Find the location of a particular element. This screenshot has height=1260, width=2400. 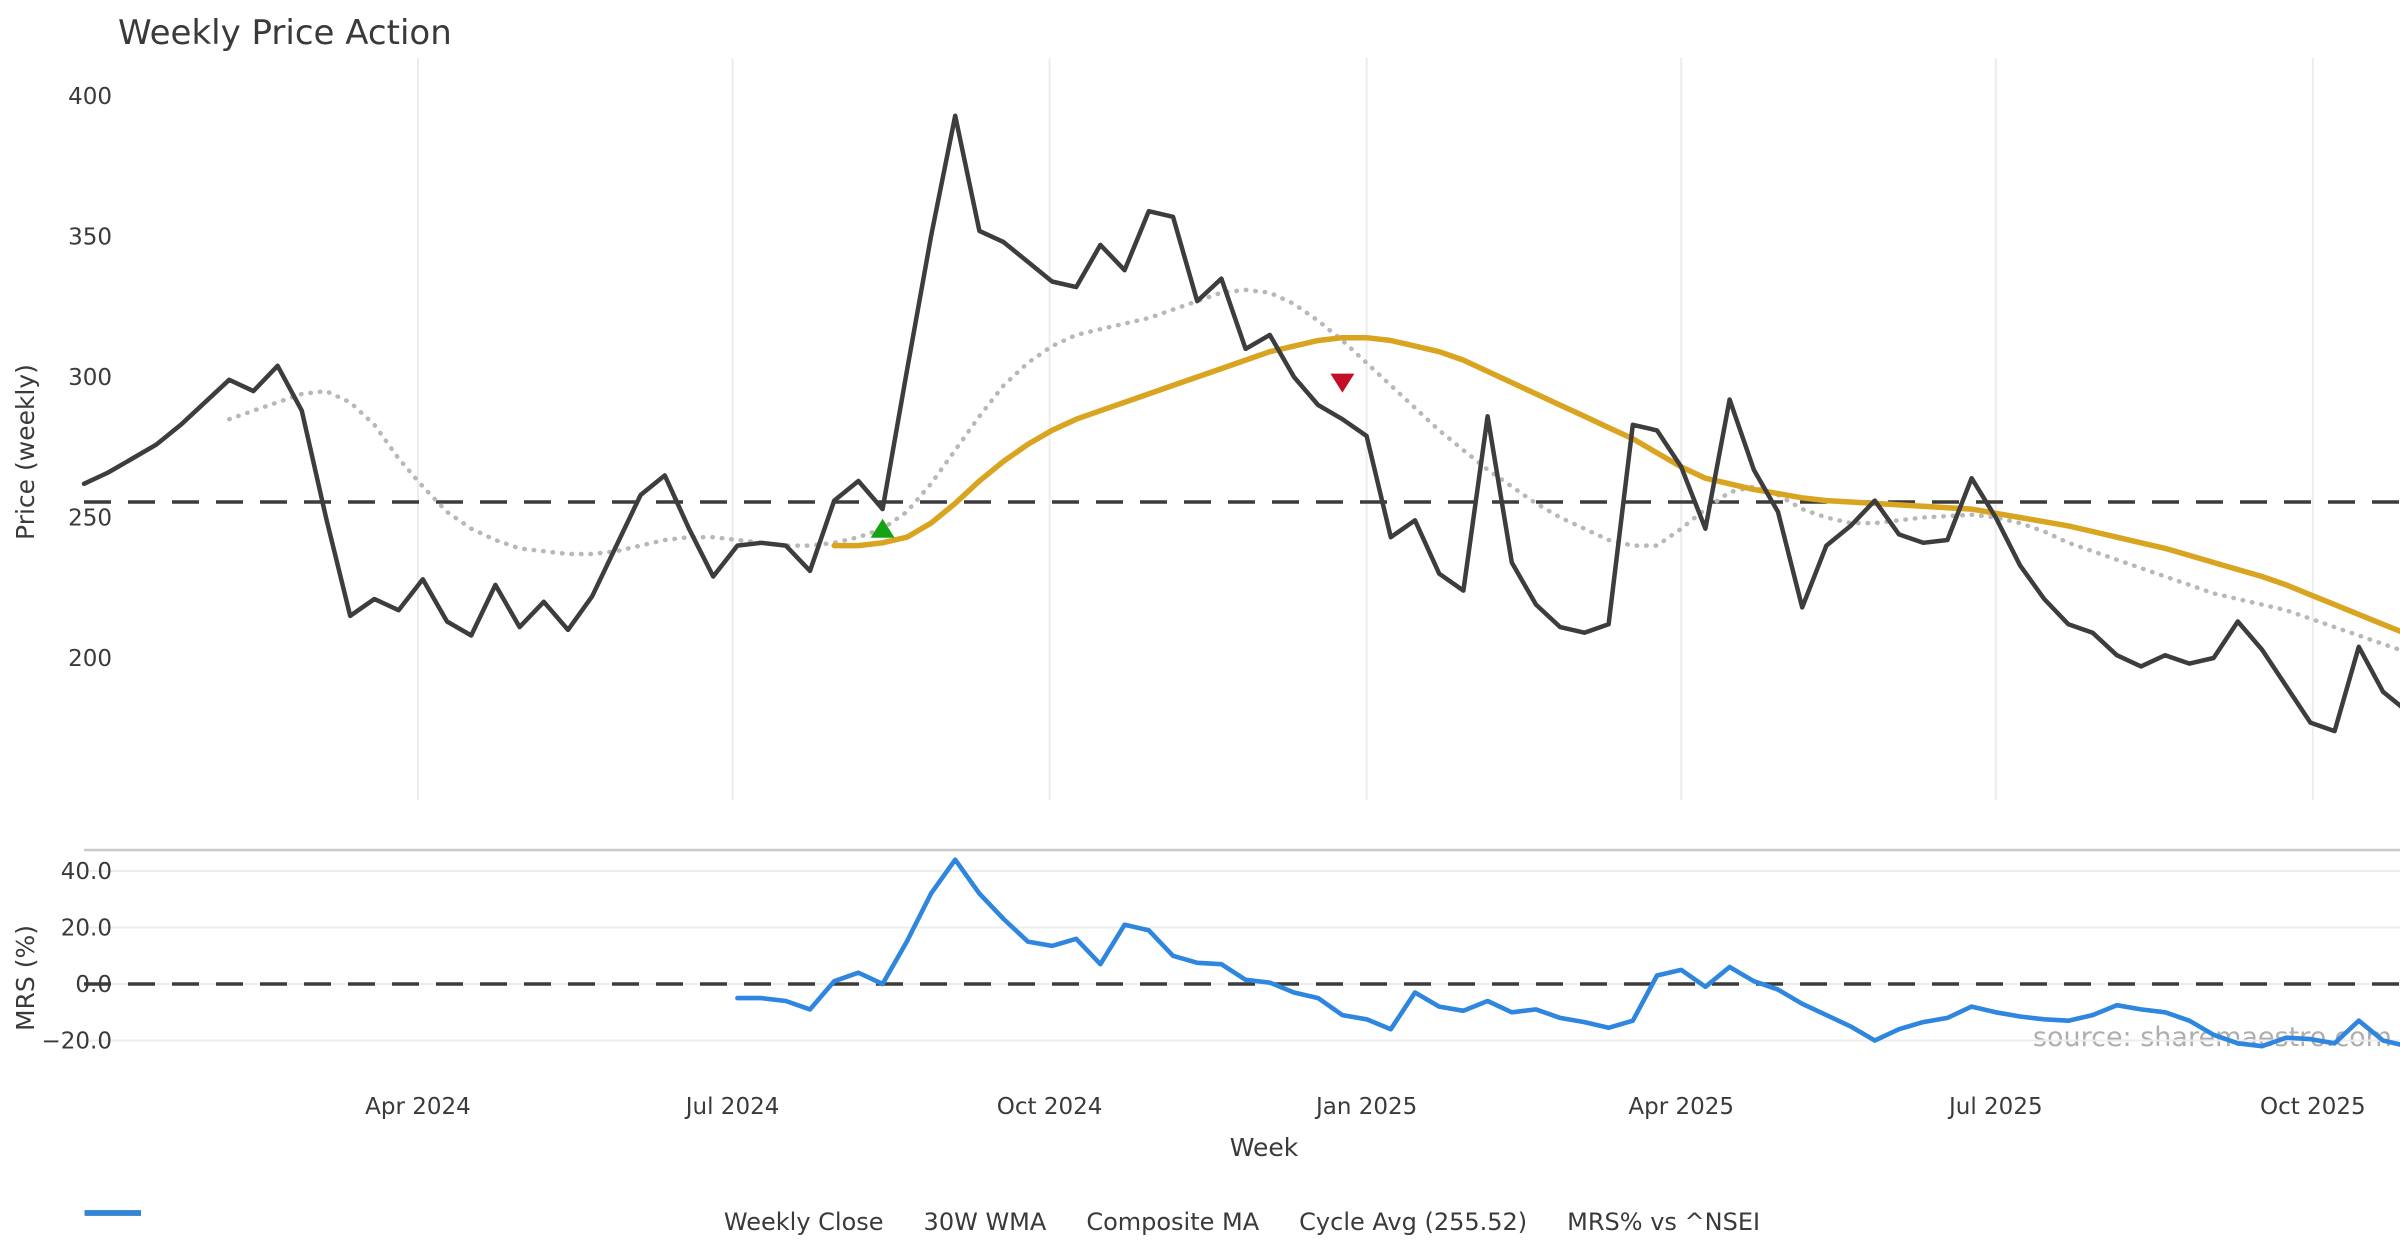

legend-item-composite-ma: Composite MA is located at coordinates (672, 1222).